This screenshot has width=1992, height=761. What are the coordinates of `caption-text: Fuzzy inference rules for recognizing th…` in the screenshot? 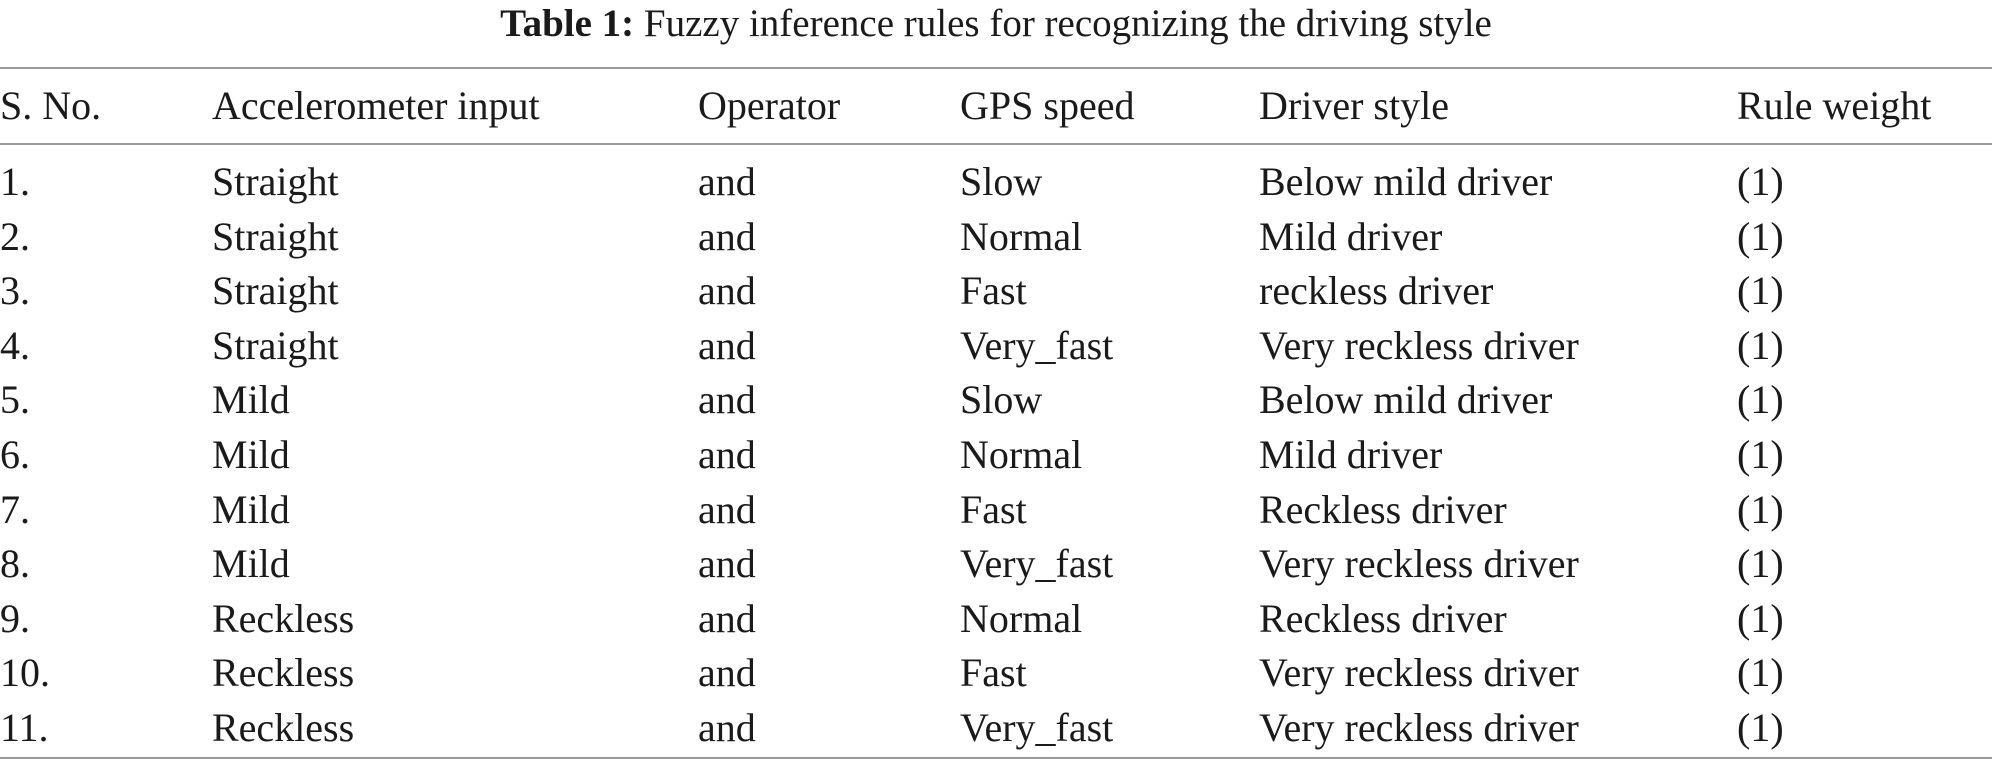 It's located at (1067, 23).